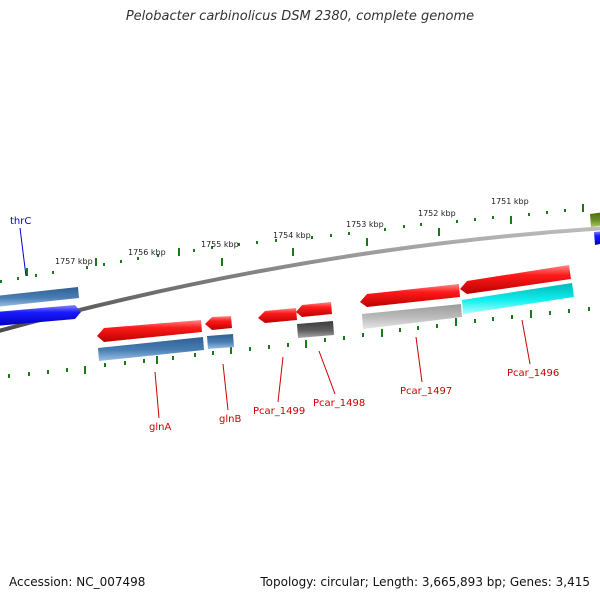 Image resolution: width=600 pixels, height=600 pixels. Describe the element at coordinates (218, 323) in the screenshot. I see `glnB-gene-feature` at that location.